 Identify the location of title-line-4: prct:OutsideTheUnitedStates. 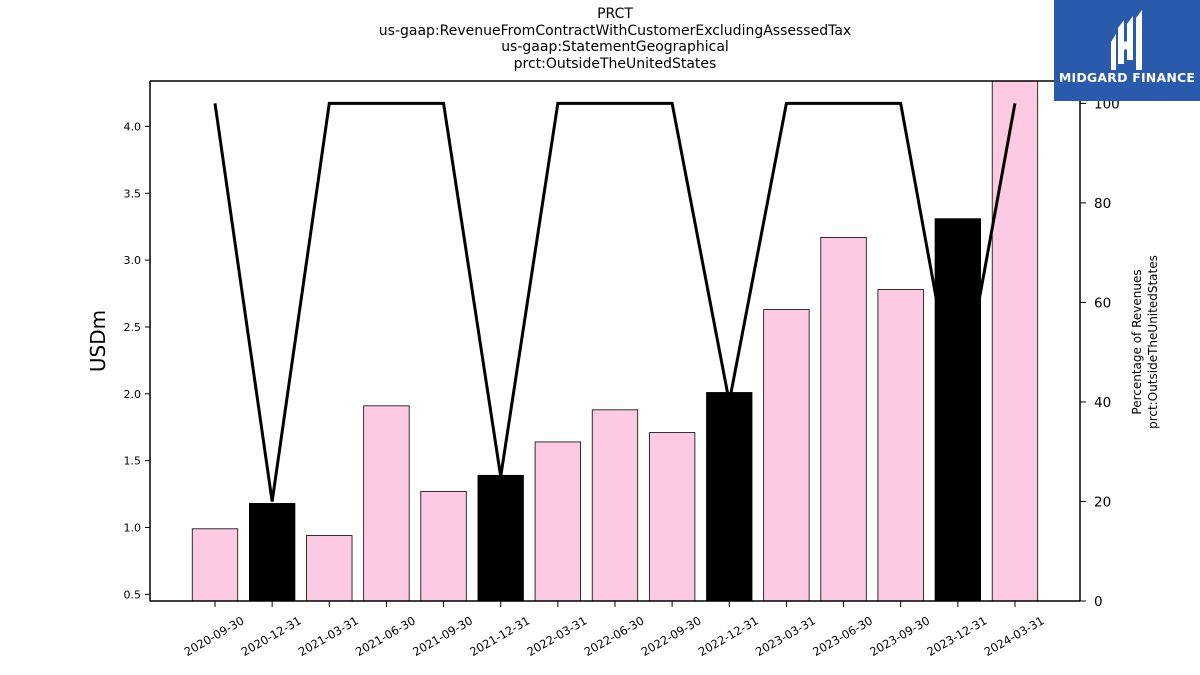
(615, 63).